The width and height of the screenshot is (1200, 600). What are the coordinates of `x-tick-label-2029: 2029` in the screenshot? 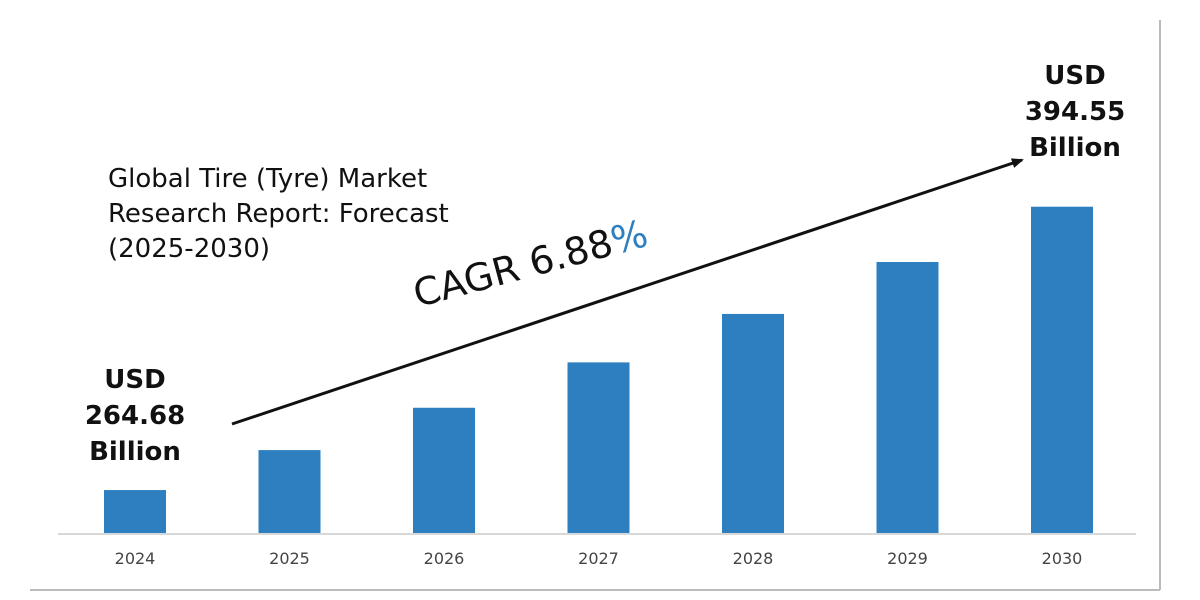 It's located at (907, 558).